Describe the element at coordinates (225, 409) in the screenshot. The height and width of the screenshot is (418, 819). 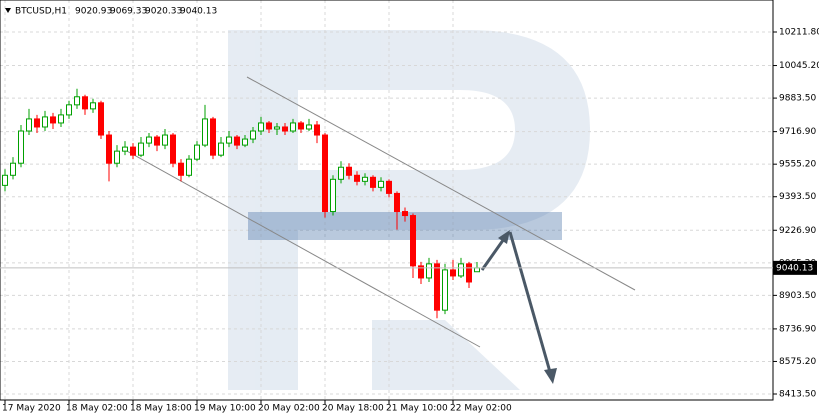
I see `x-tick-label: 19 May 10:00` at that location.